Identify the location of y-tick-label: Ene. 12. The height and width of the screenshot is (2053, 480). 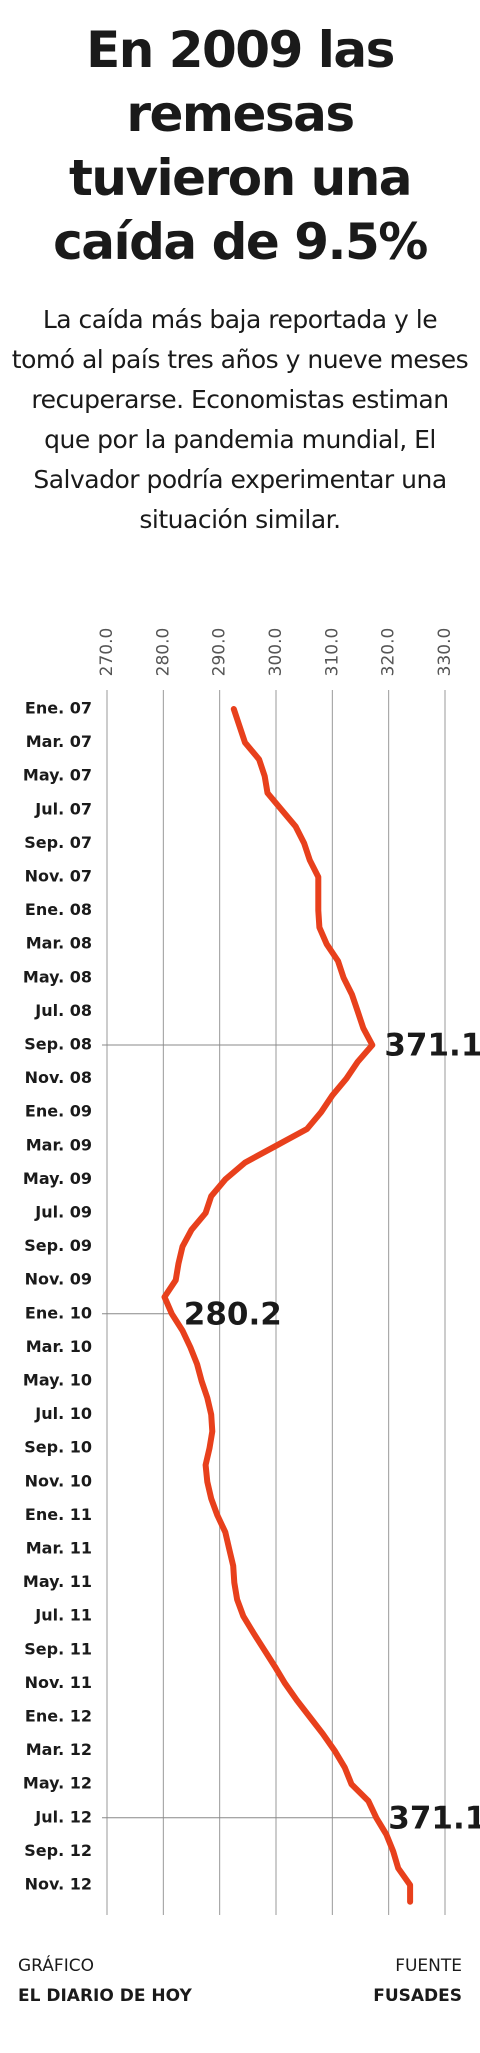
(58, 1716).